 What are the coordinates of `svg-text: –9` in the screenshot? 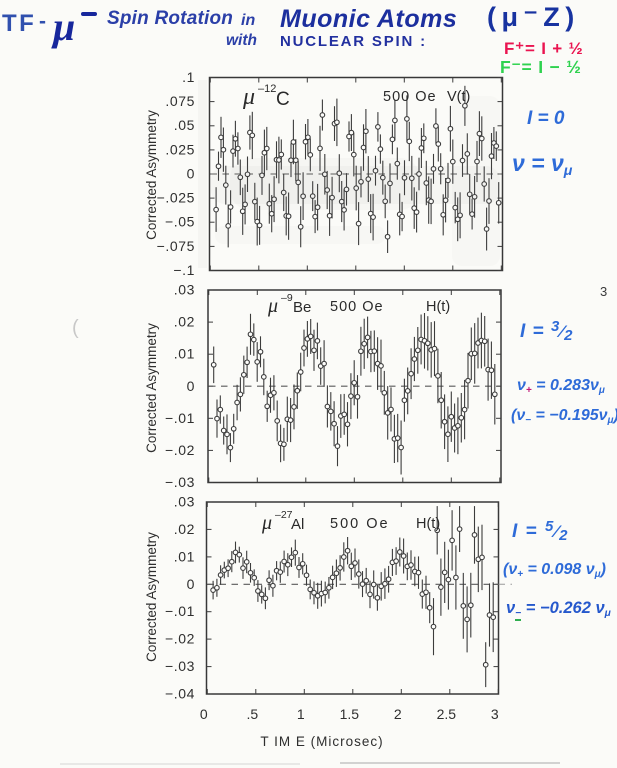 It's located at (287, 298).